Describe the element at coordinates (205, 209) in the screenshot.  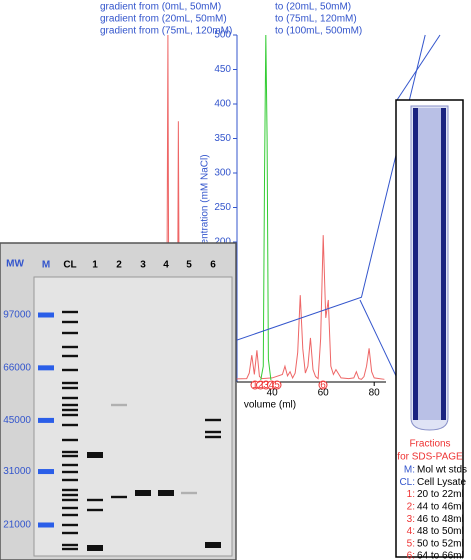
I see `y-axis-title: concentration (mM NaCl)` at that location.